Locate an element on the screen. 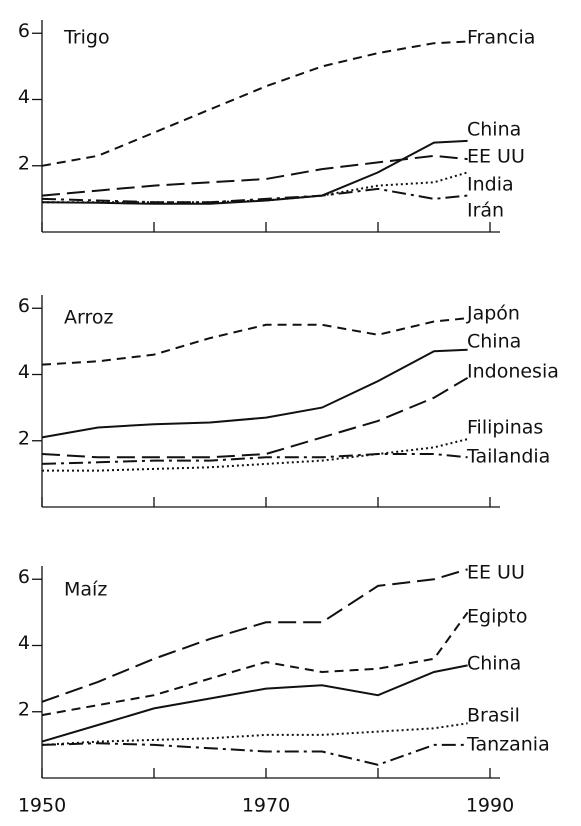 Image resolution: width=581 pixels, height=826 pixels. series-label: Japón is located at coordinates (493, 314).